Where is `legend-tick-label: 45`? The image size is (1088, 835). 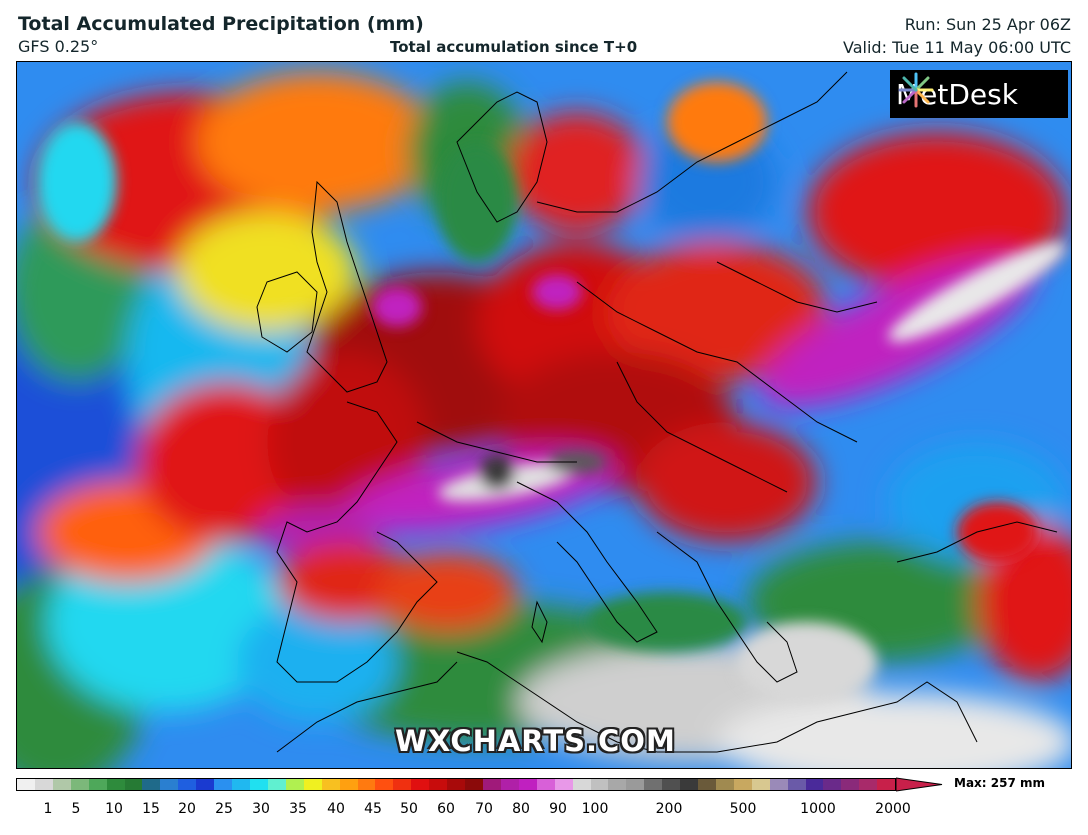 legend-tick-label: 45 is located at coordinates (373, 809).